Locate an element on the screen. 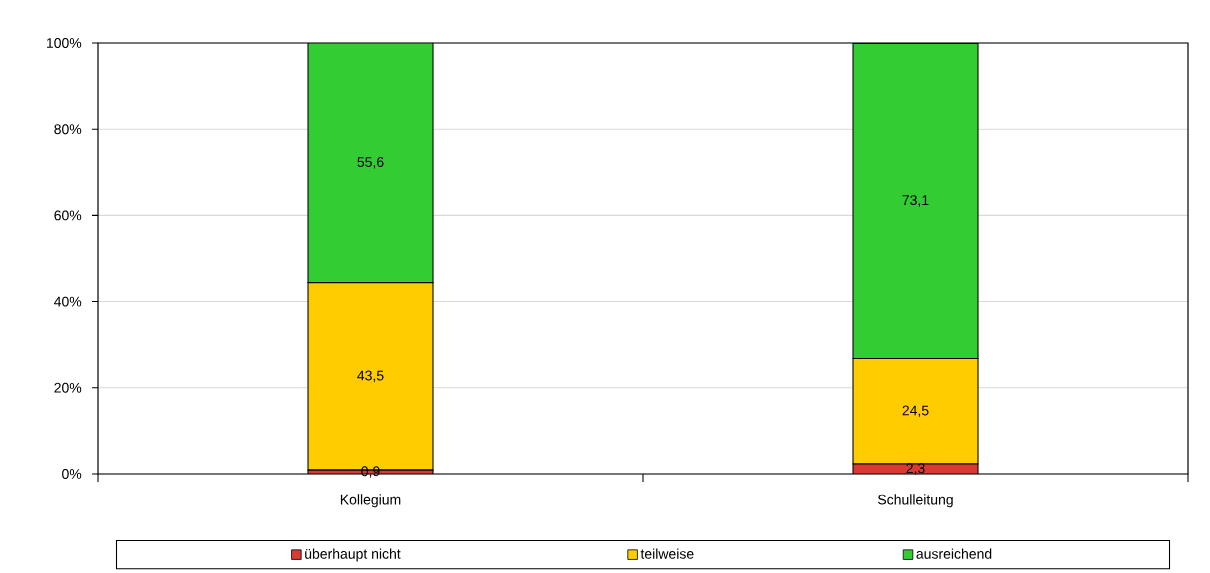 This screenshot has width=1210, height=573. y-tick-label: 60% is located at coordinates (68, 215).